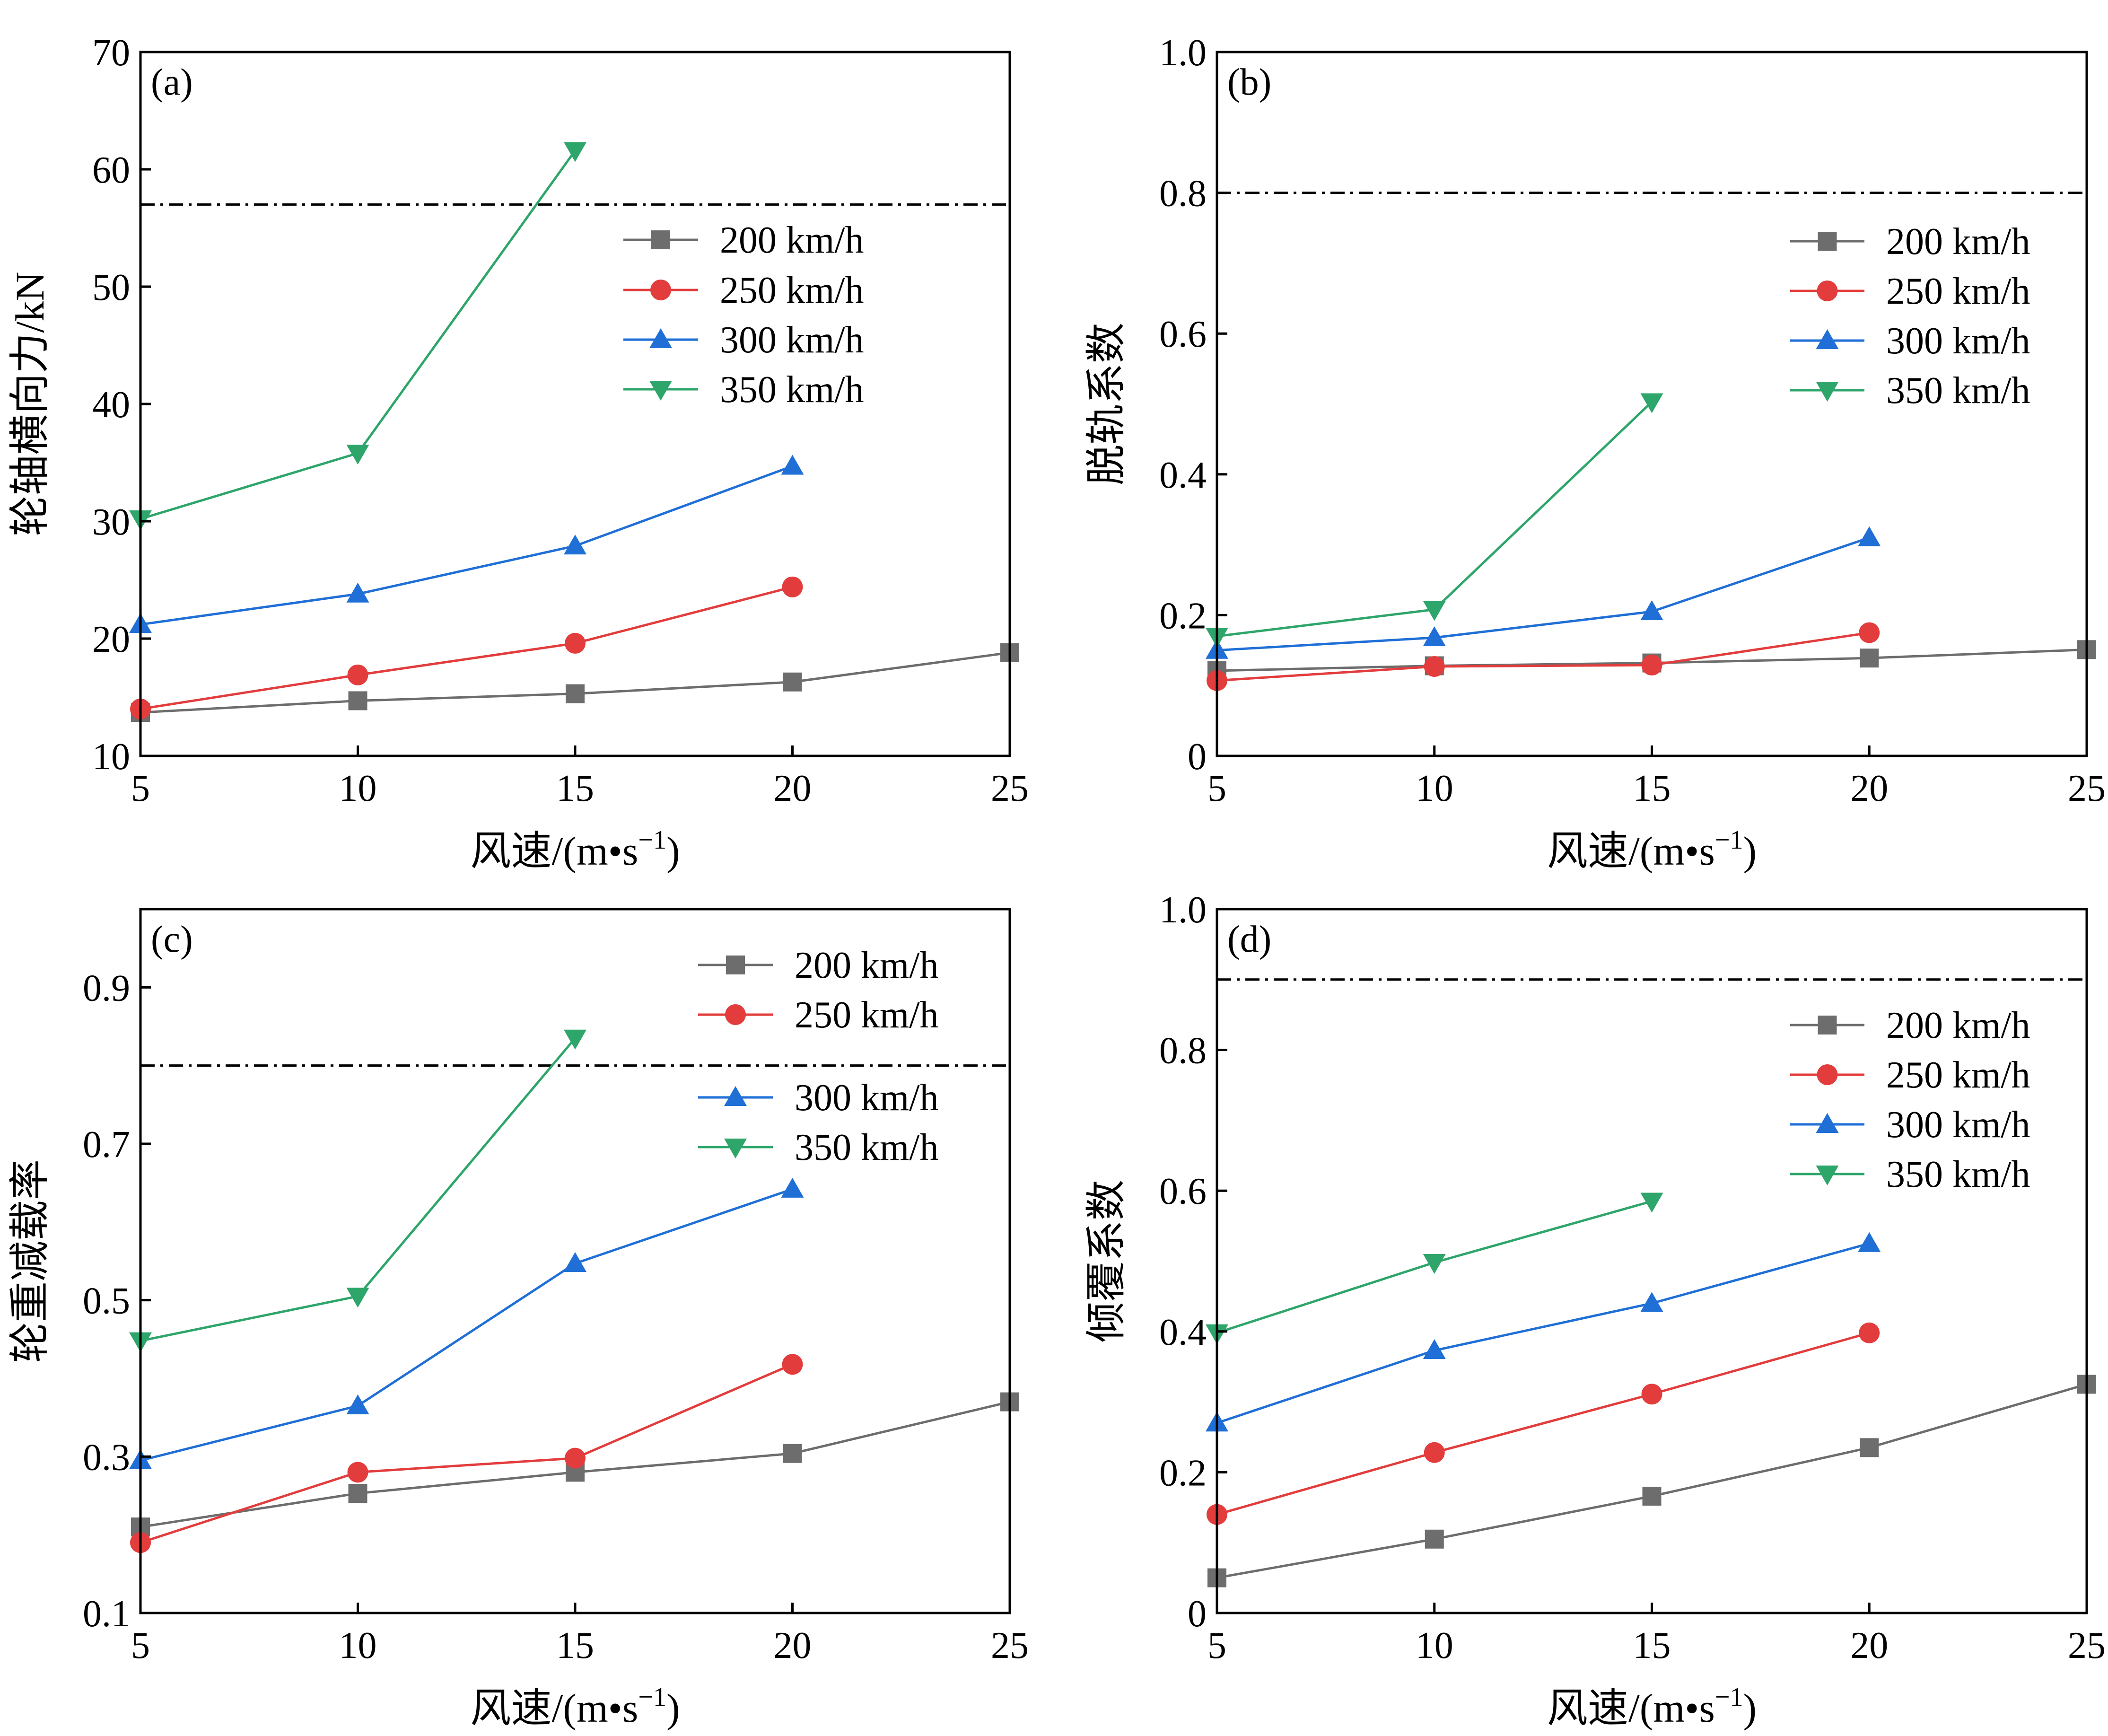 The width and height of the screenshot is (2108, 1736). Describe the element at coordinates (1183, 475) in the screenshot. I see `y-tick-label: 0.4` at that location.